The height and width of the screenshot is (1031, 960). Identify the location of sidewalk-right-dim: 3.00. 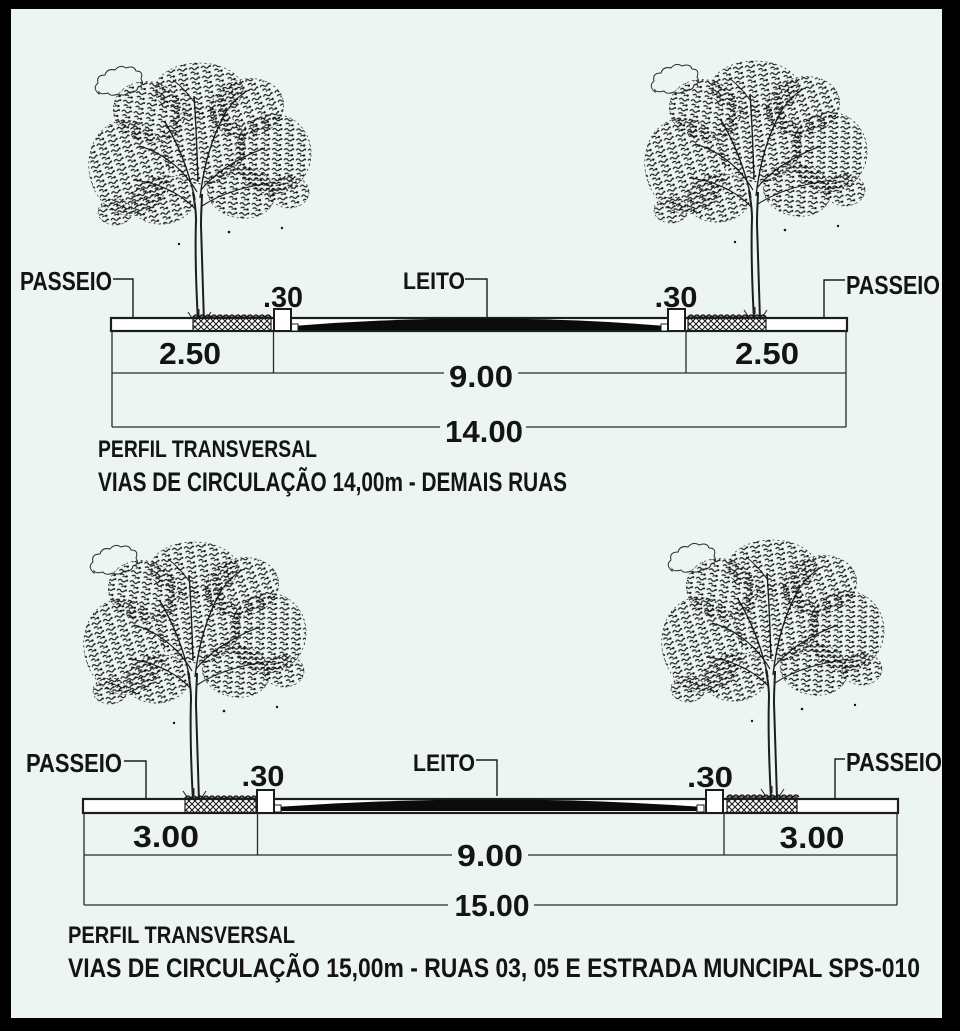
(812, 837).